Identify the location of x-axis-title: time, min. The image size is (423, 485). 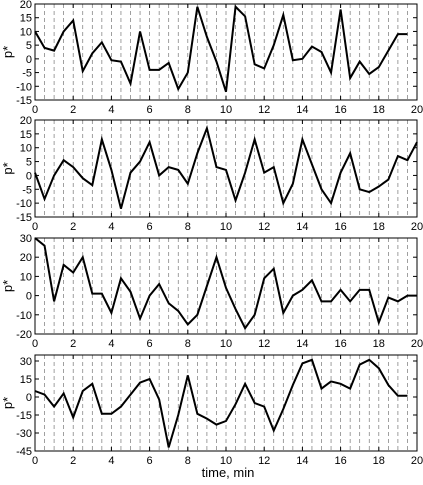
(228, 472).